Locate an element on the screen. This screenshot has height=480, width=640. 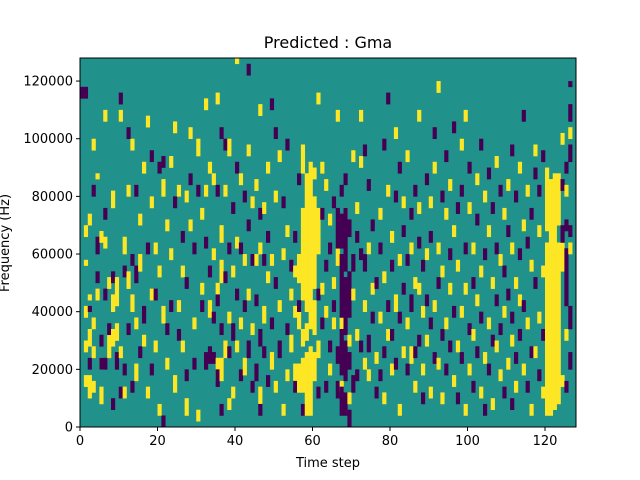
y-tick-label: 100000 is located at coordinates (48, 139).